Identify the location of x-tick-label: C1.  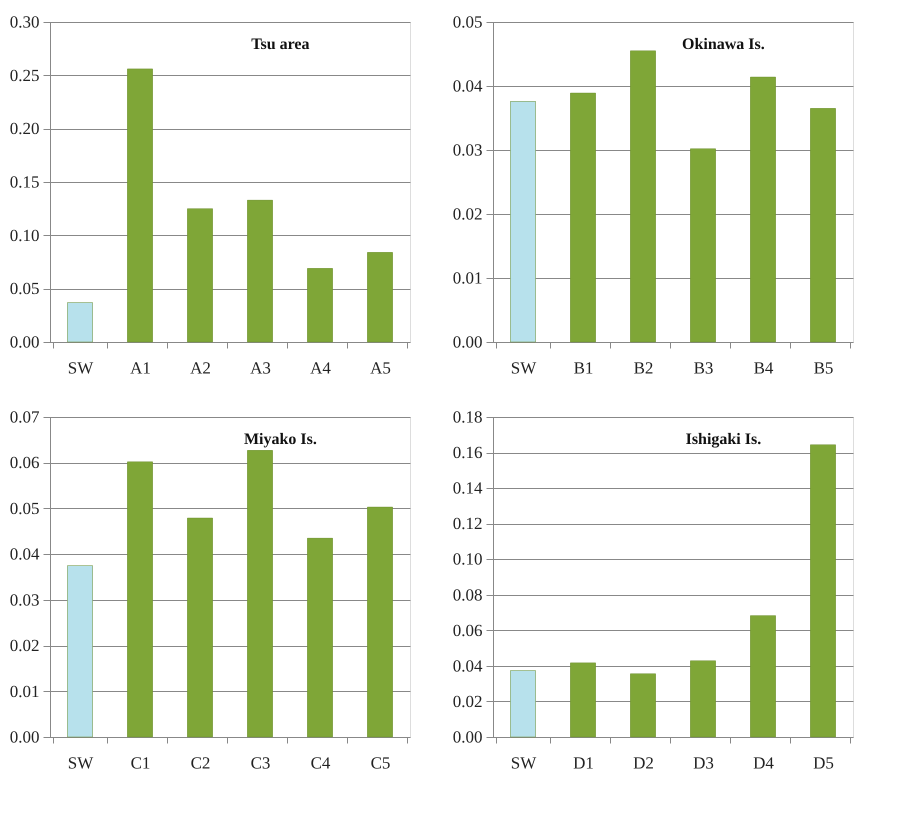
(140, 763).